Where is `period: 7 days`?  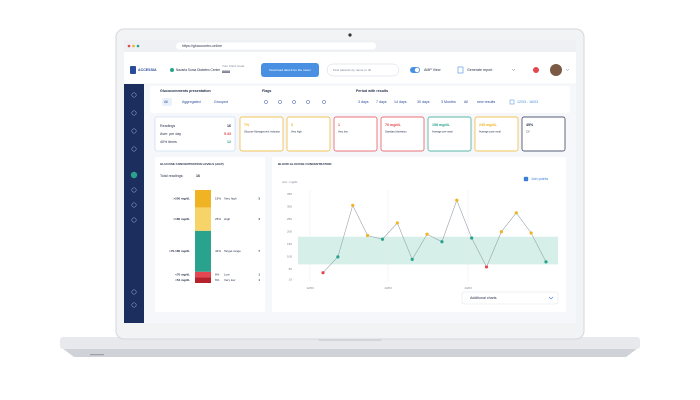 period: 7 days is located at coordinates (381, 102).